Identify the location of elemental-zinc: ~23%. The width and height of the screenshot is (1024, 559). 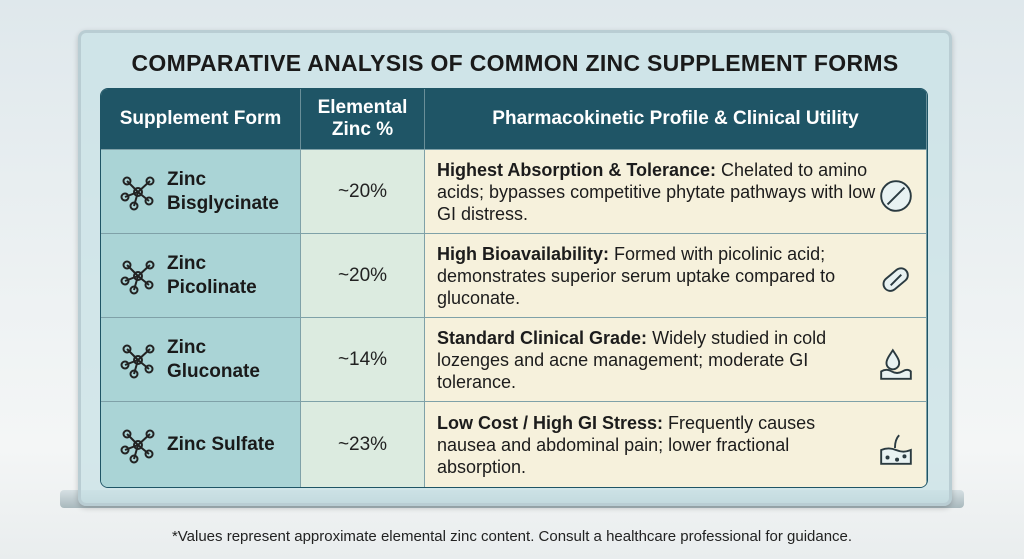
(362, 444).